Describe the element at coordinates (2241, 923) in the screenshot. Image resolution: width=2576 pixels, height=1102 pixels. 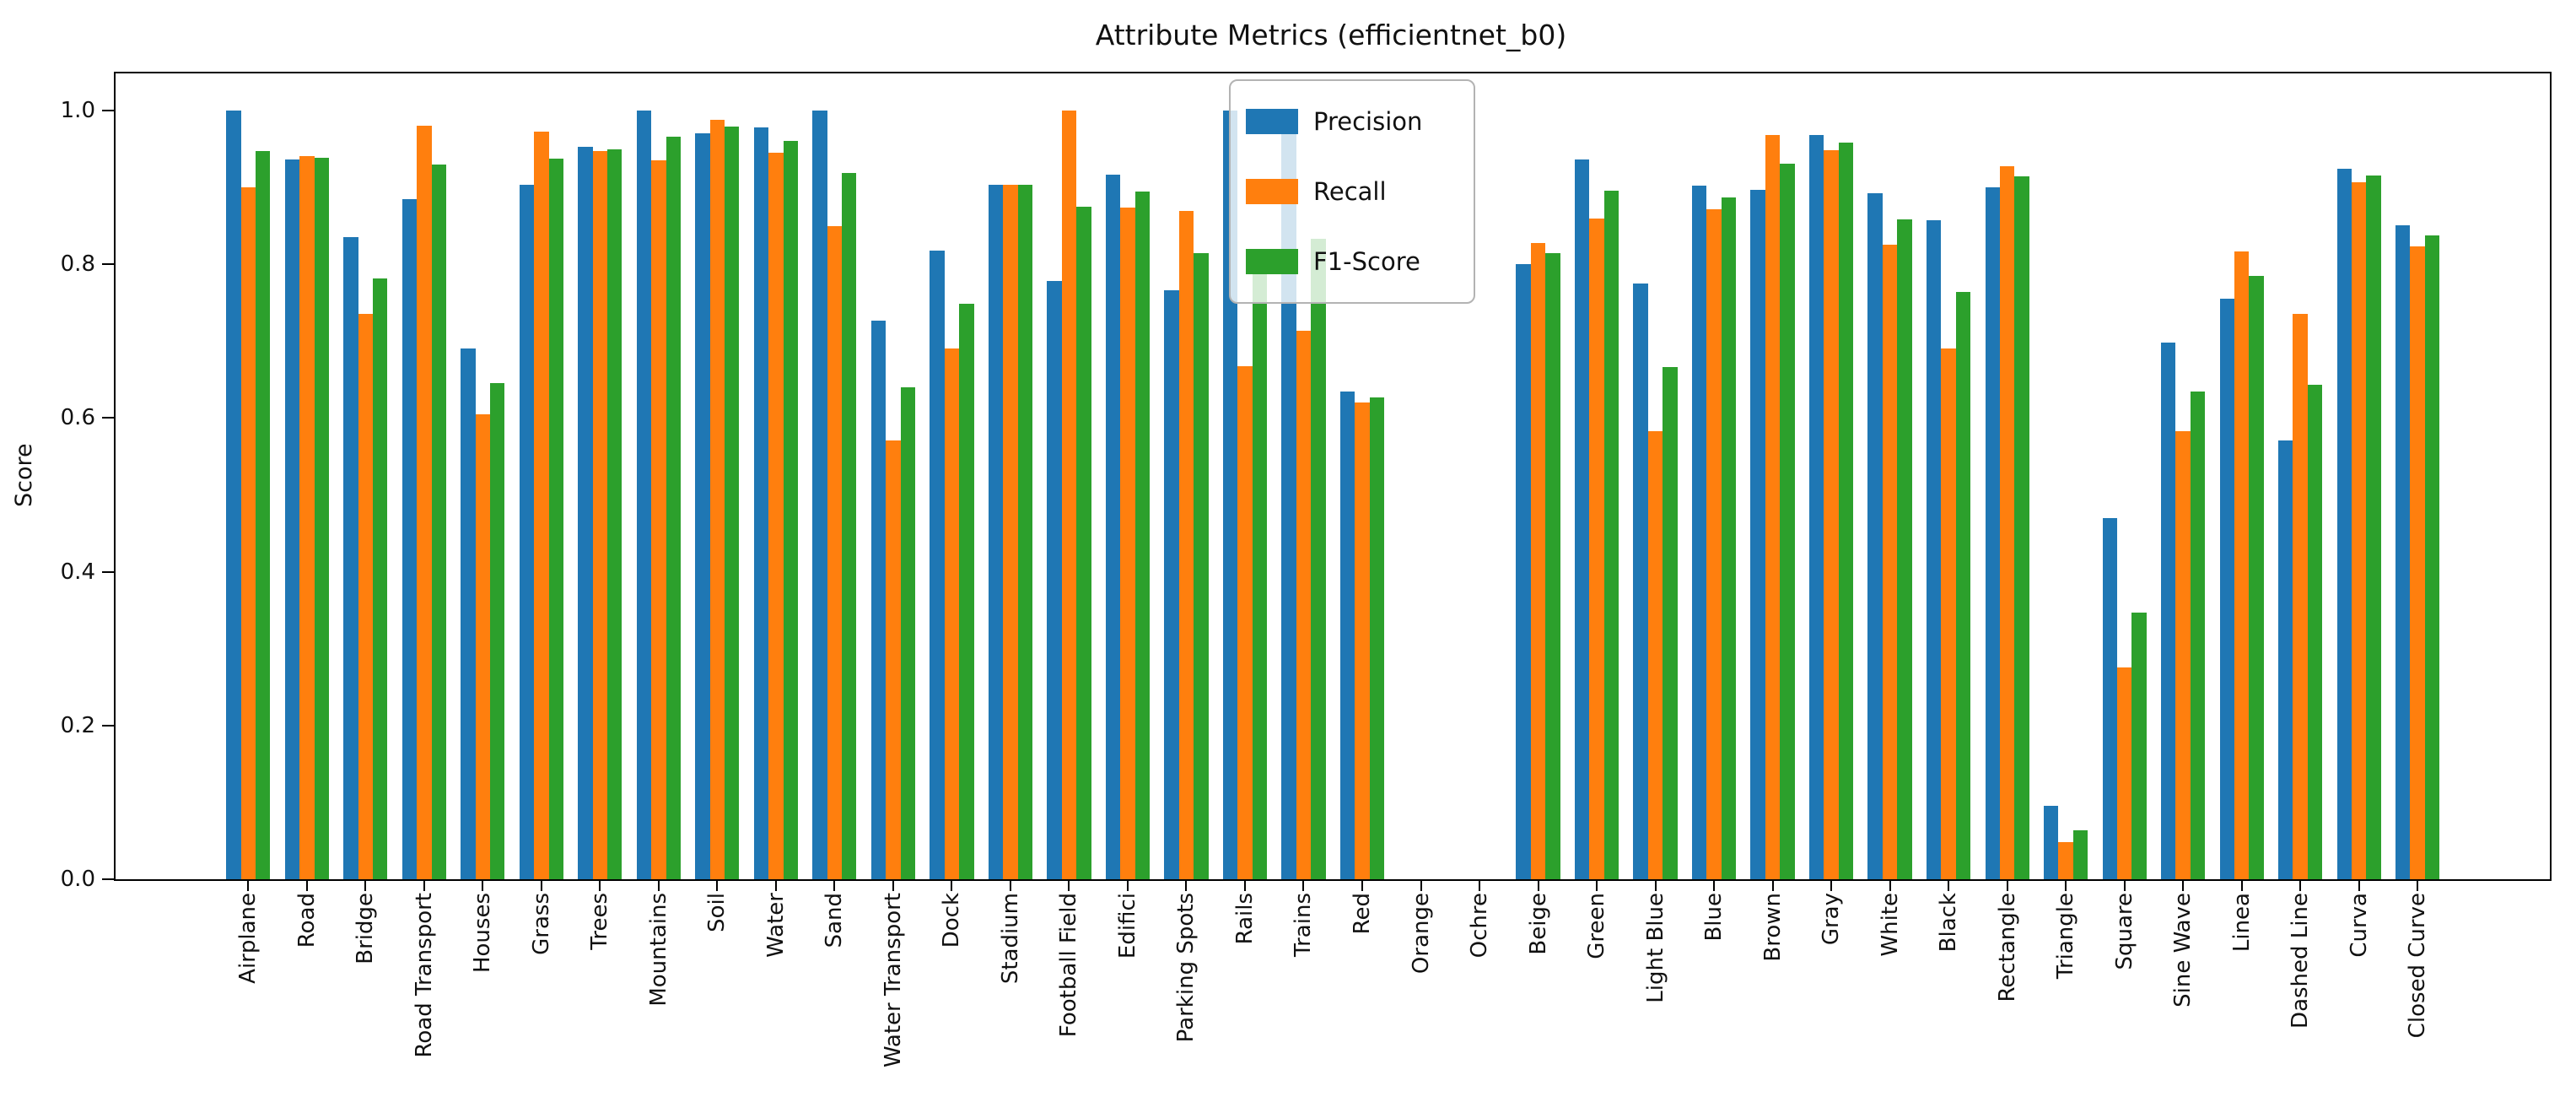
I see `x-tick-label-linea: Linea` at that location.